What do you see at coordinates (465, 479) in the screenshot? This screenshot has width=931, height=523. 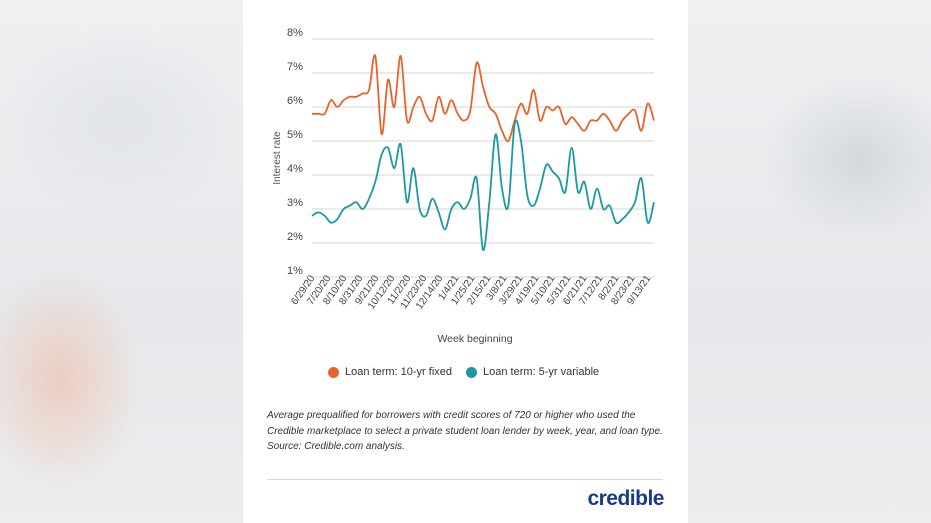 I see `divider` at bounding box center [465, 479].